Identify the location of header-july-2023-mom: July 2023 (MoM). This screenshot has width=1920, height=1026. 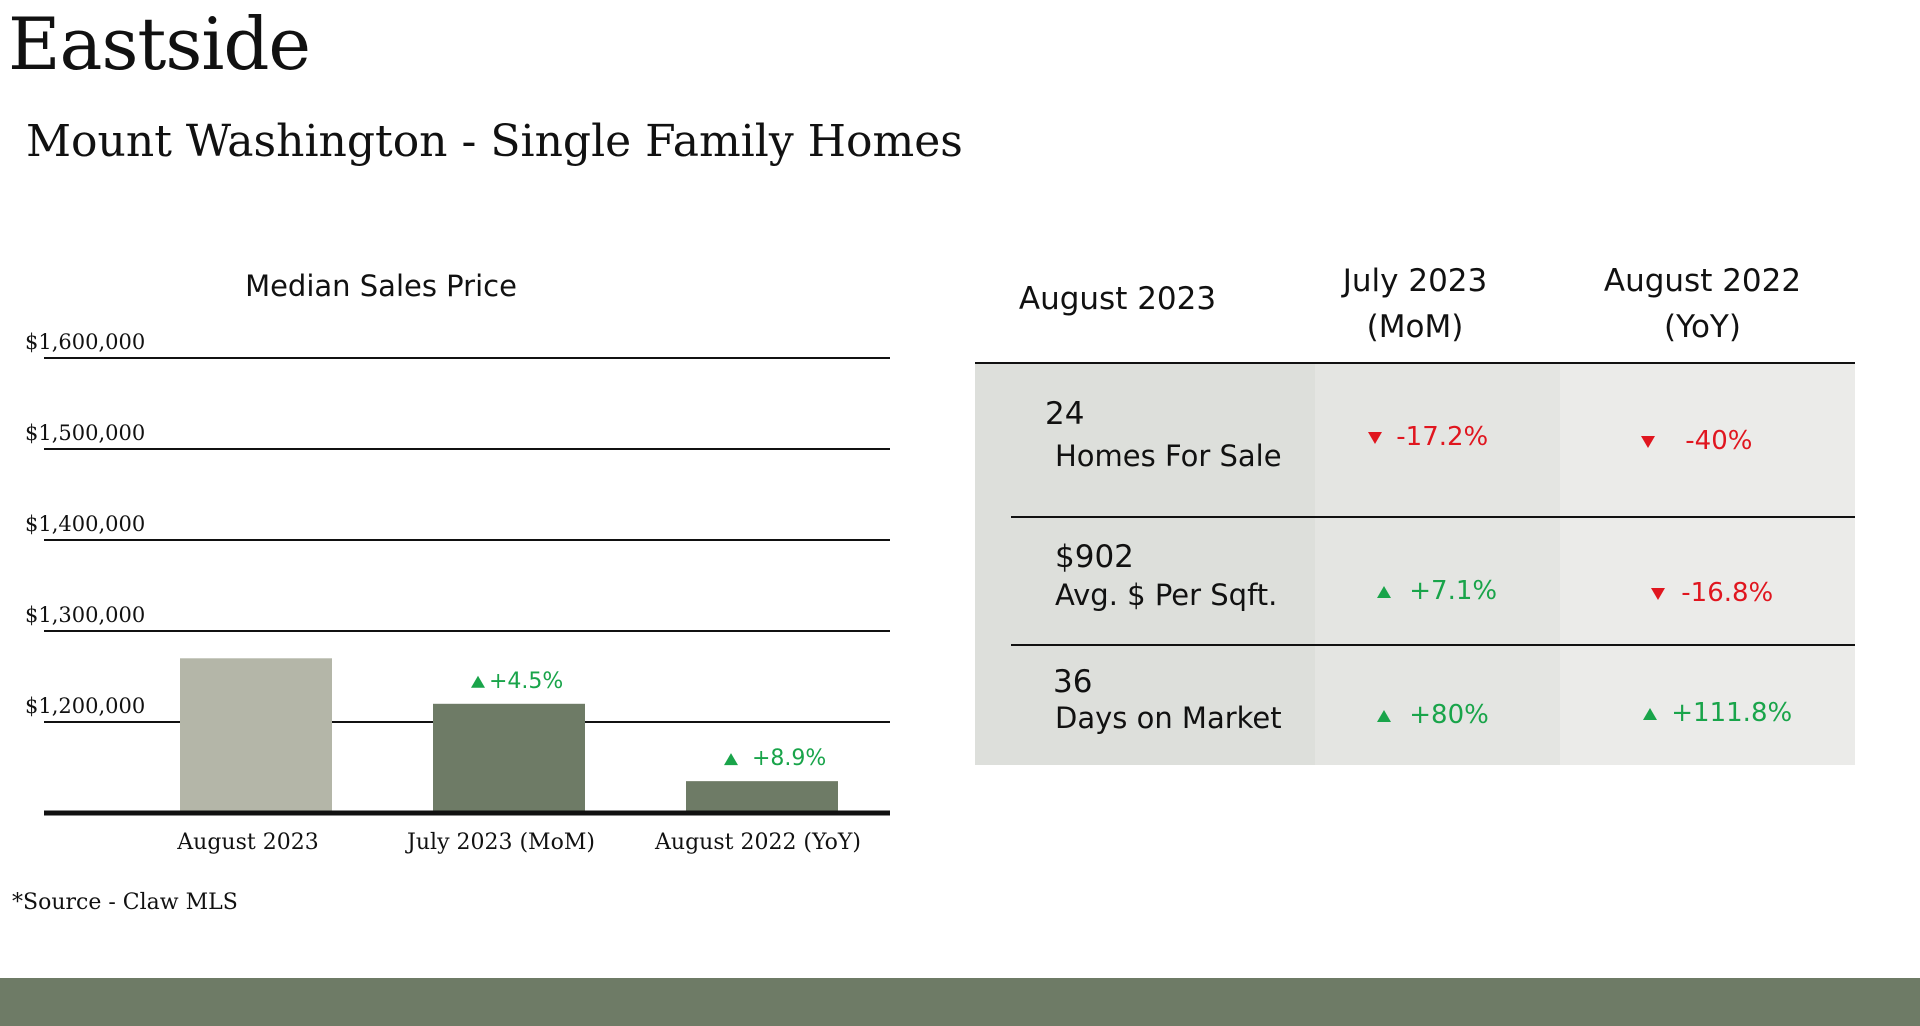
(1415, 304).